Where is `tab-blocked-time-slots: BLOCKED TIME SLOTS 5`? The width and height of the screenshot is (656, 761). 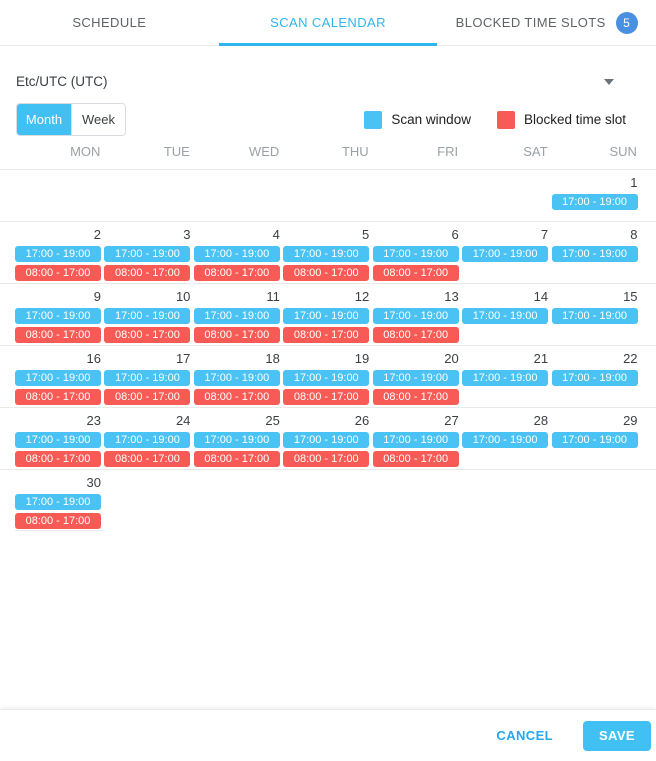
tab-blocked-time-slots: BLOCKED TIME SLOTS 5 is located at coordinates (546, 22).